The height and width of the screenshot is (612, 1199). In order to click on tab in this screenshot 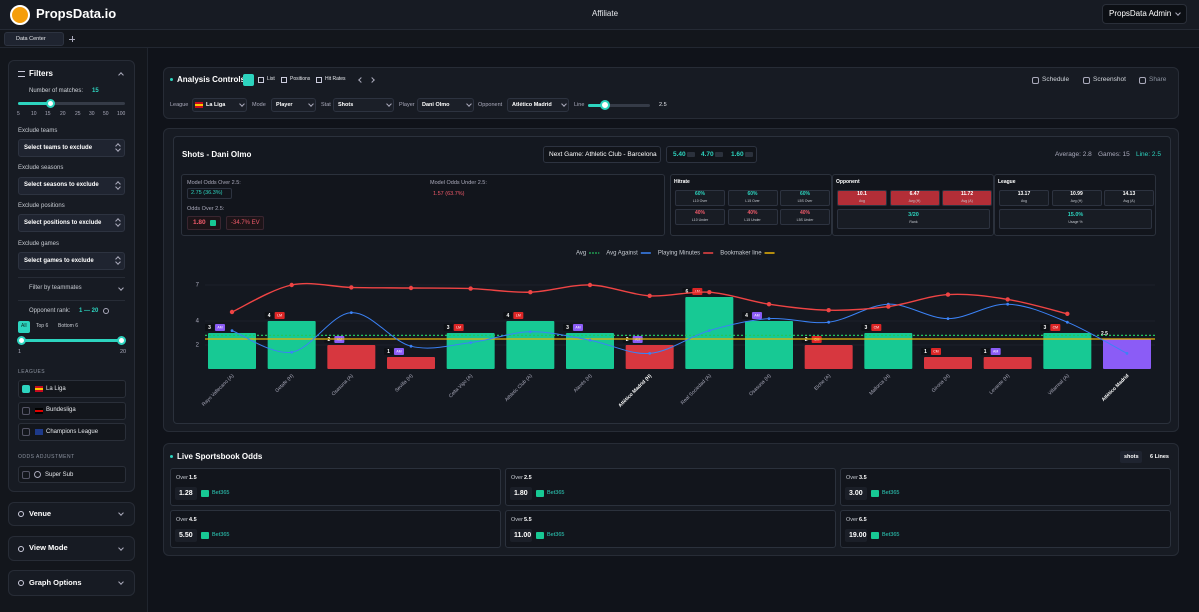, I will do `click(34, 39)`.